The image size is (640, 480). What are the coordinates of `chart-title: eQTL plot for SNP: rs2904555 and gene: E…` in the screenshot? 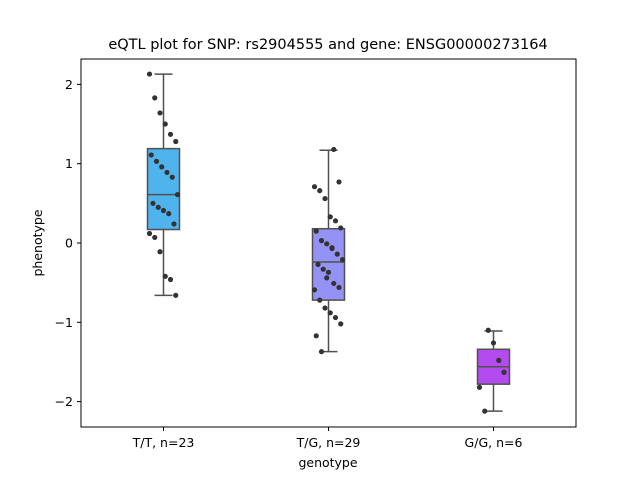 It's located at (327, 45).